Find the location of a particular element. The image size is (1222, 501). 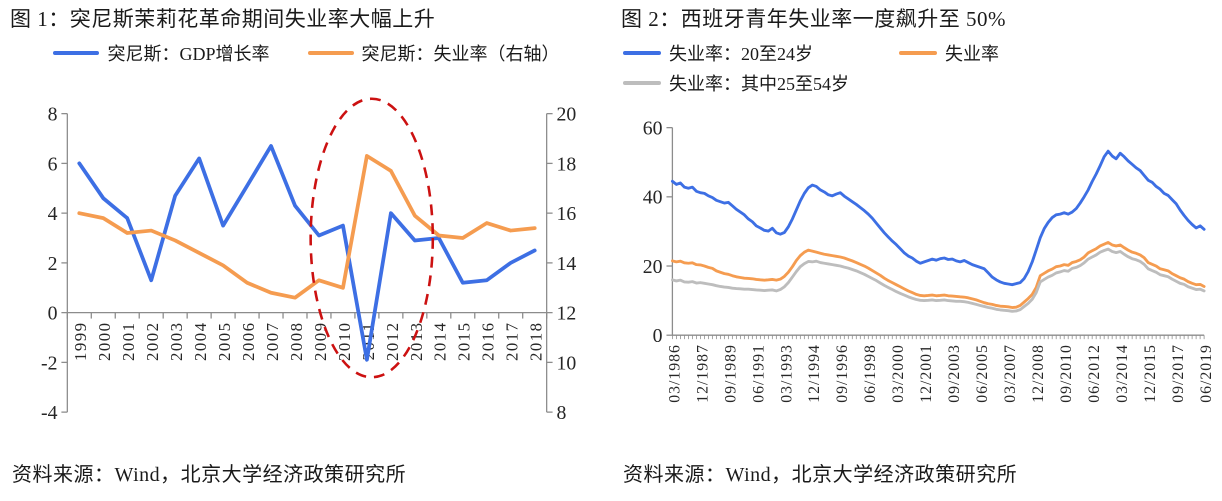

figure-2-title: 图 2：西班牙青年失业率一度飙升至 50% is located at coordinates (813, 19).